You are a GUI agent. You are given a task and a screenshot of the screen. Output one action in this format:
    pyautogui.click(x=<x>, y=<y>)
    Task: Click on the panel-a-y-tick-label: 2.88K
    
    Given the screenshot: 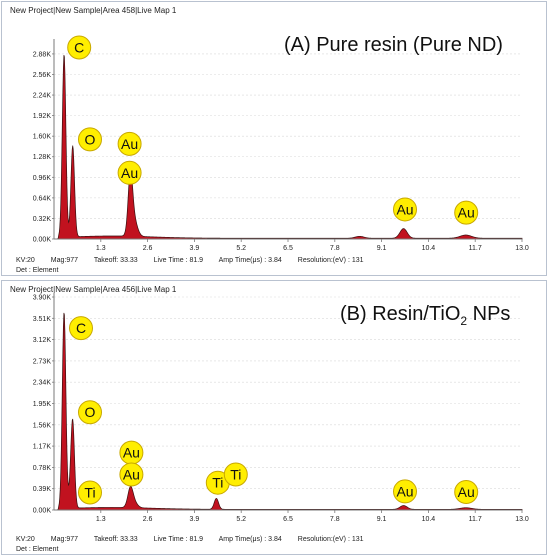 What is the action you would take?
    pyautogui.click(x=42, y=54)
    